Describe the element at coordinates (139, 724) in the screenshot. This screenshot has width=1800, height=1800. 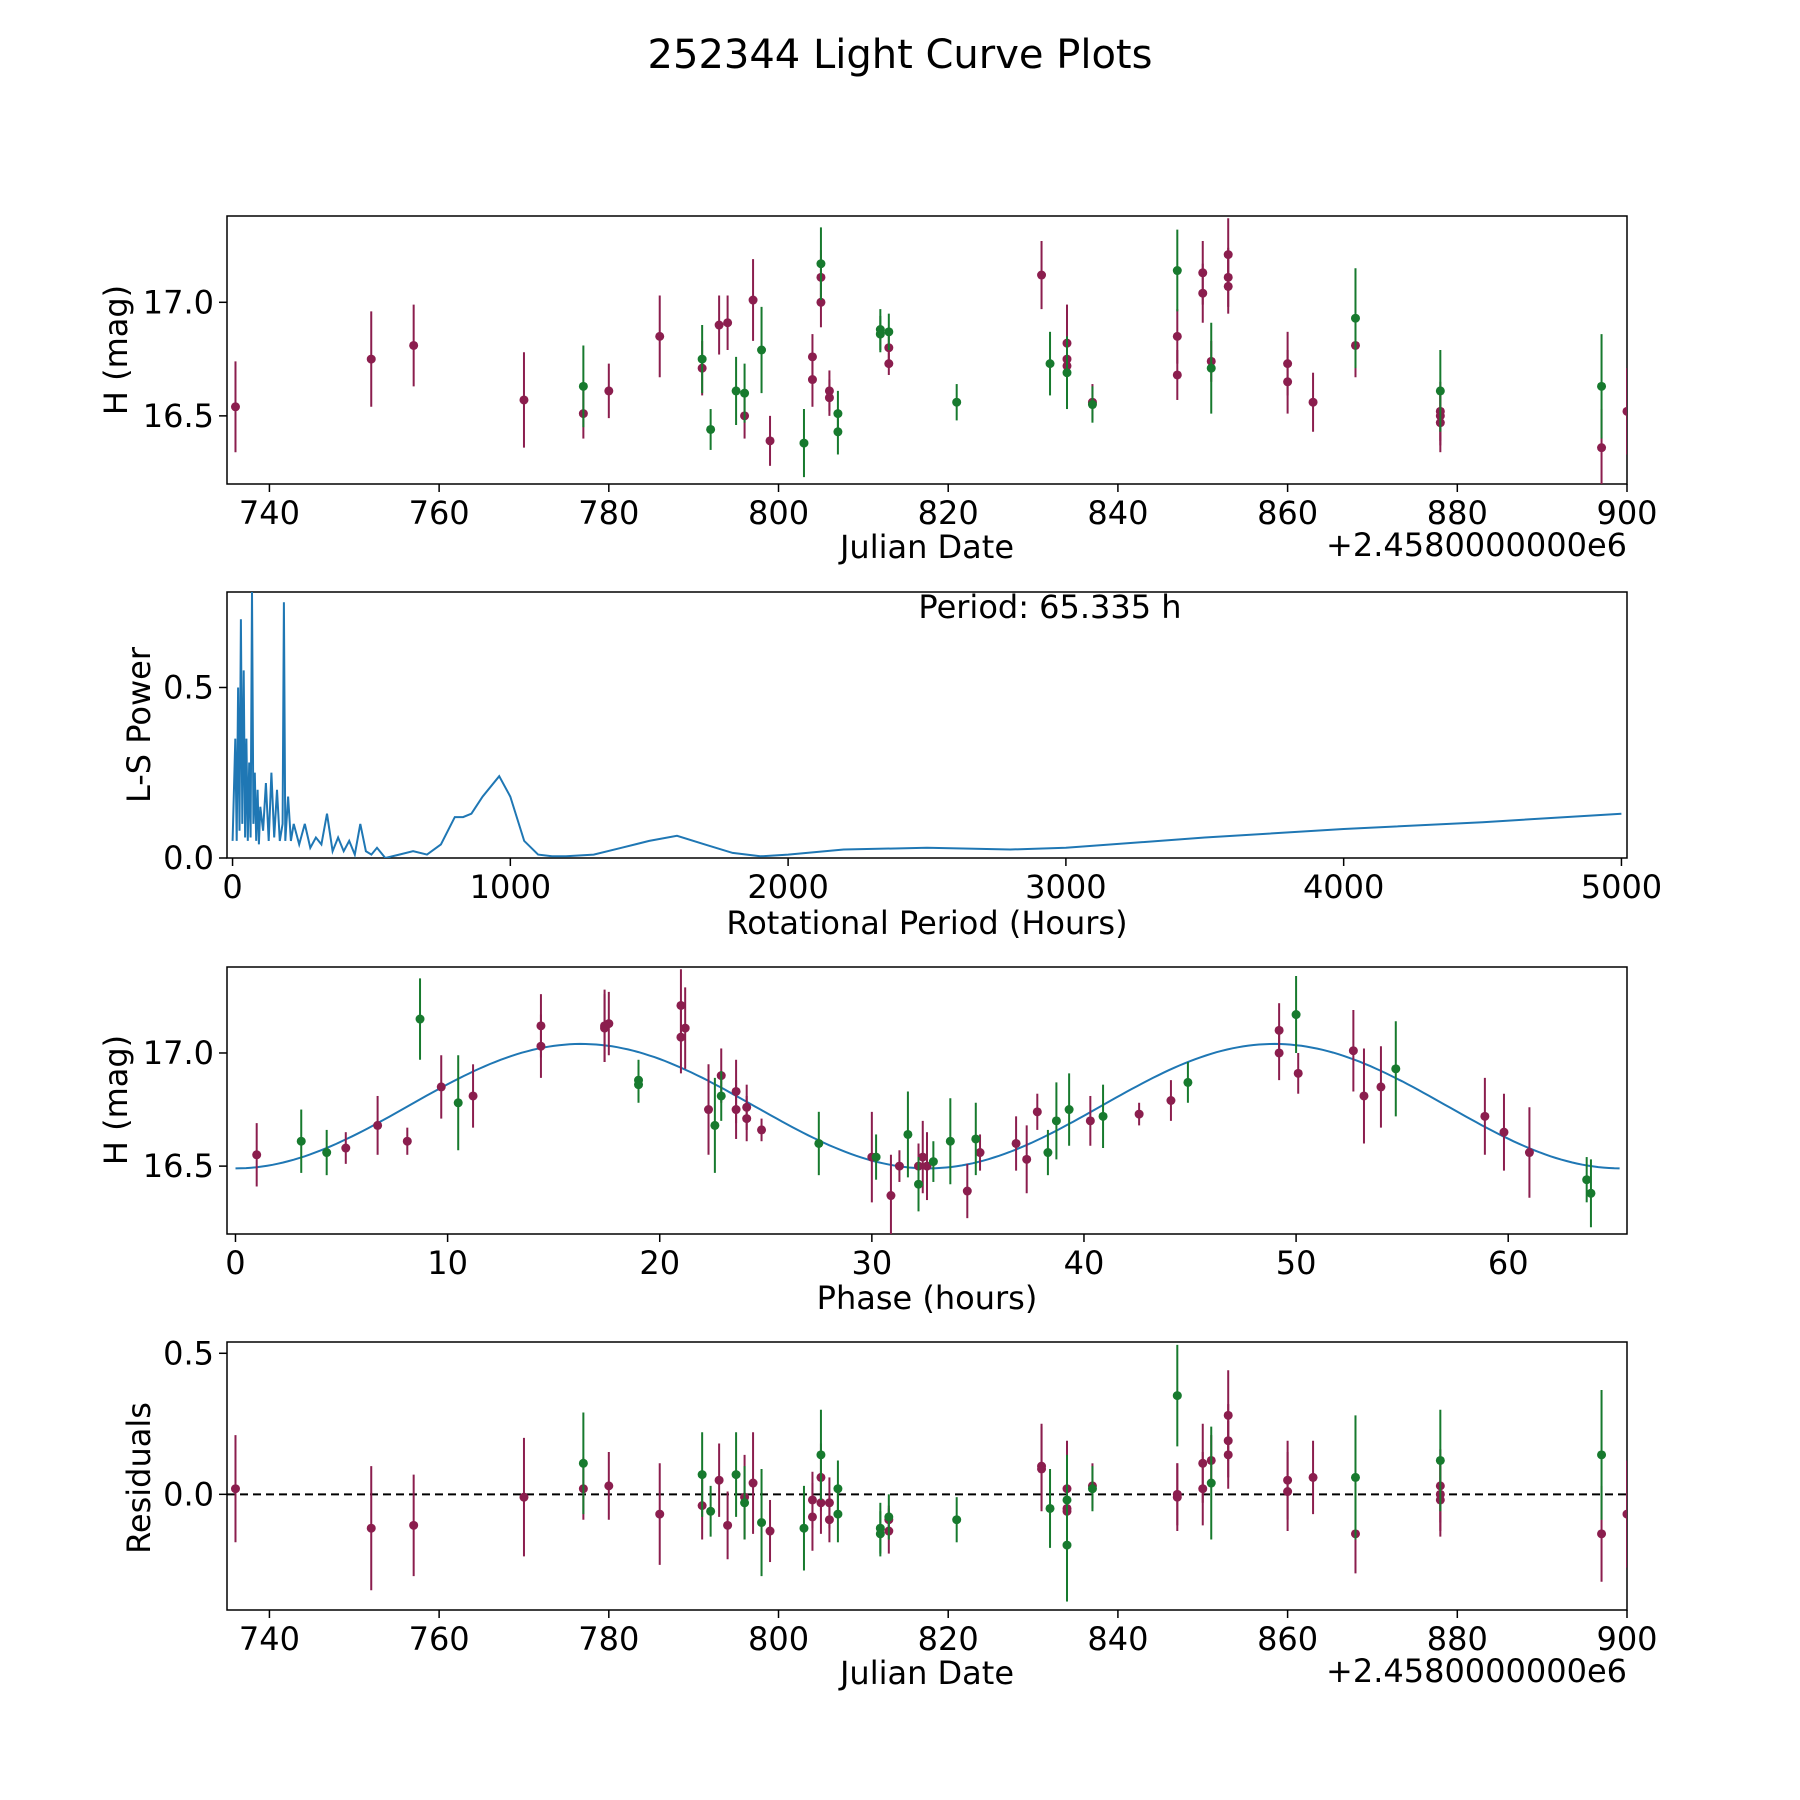
I see `y-axis-label: L-S Power` at that location.